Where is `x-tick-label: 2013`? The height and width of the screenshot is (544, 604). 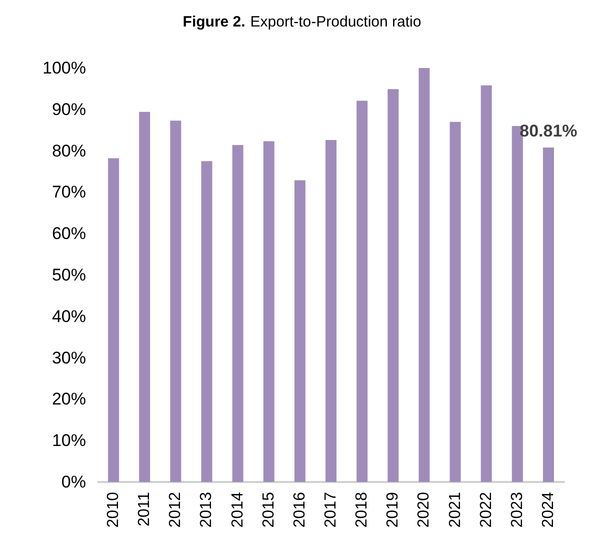 x-tick-label: 2013 is located at coordinates (207, 510).